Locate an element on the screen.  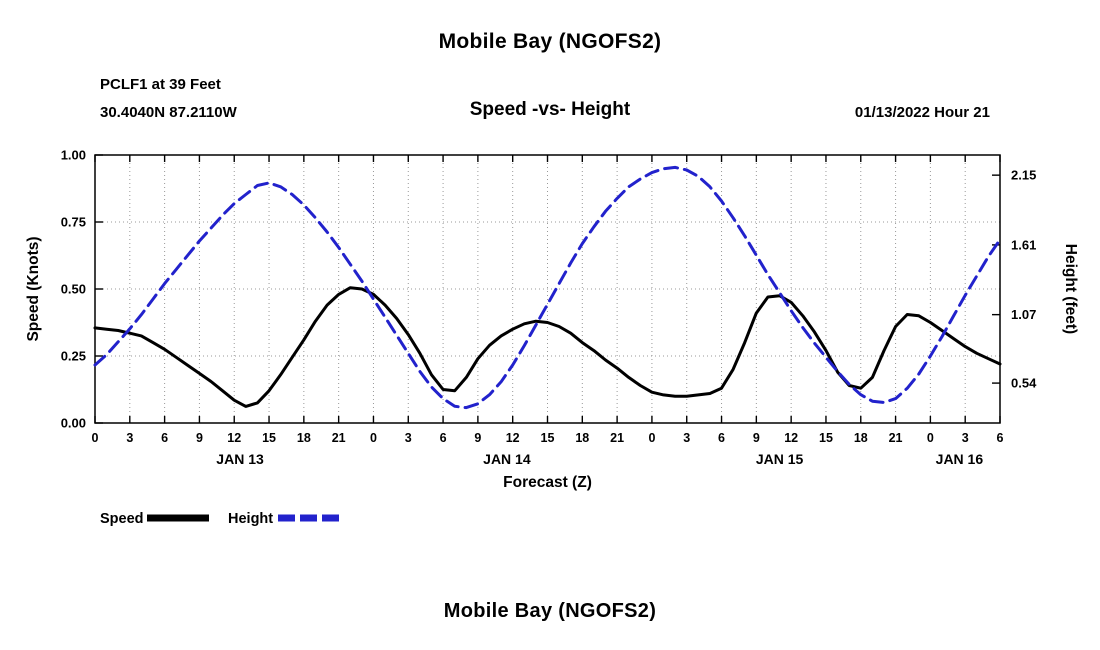
y-right-tick-label: 1.07 is located at coordinates (1023, 314).